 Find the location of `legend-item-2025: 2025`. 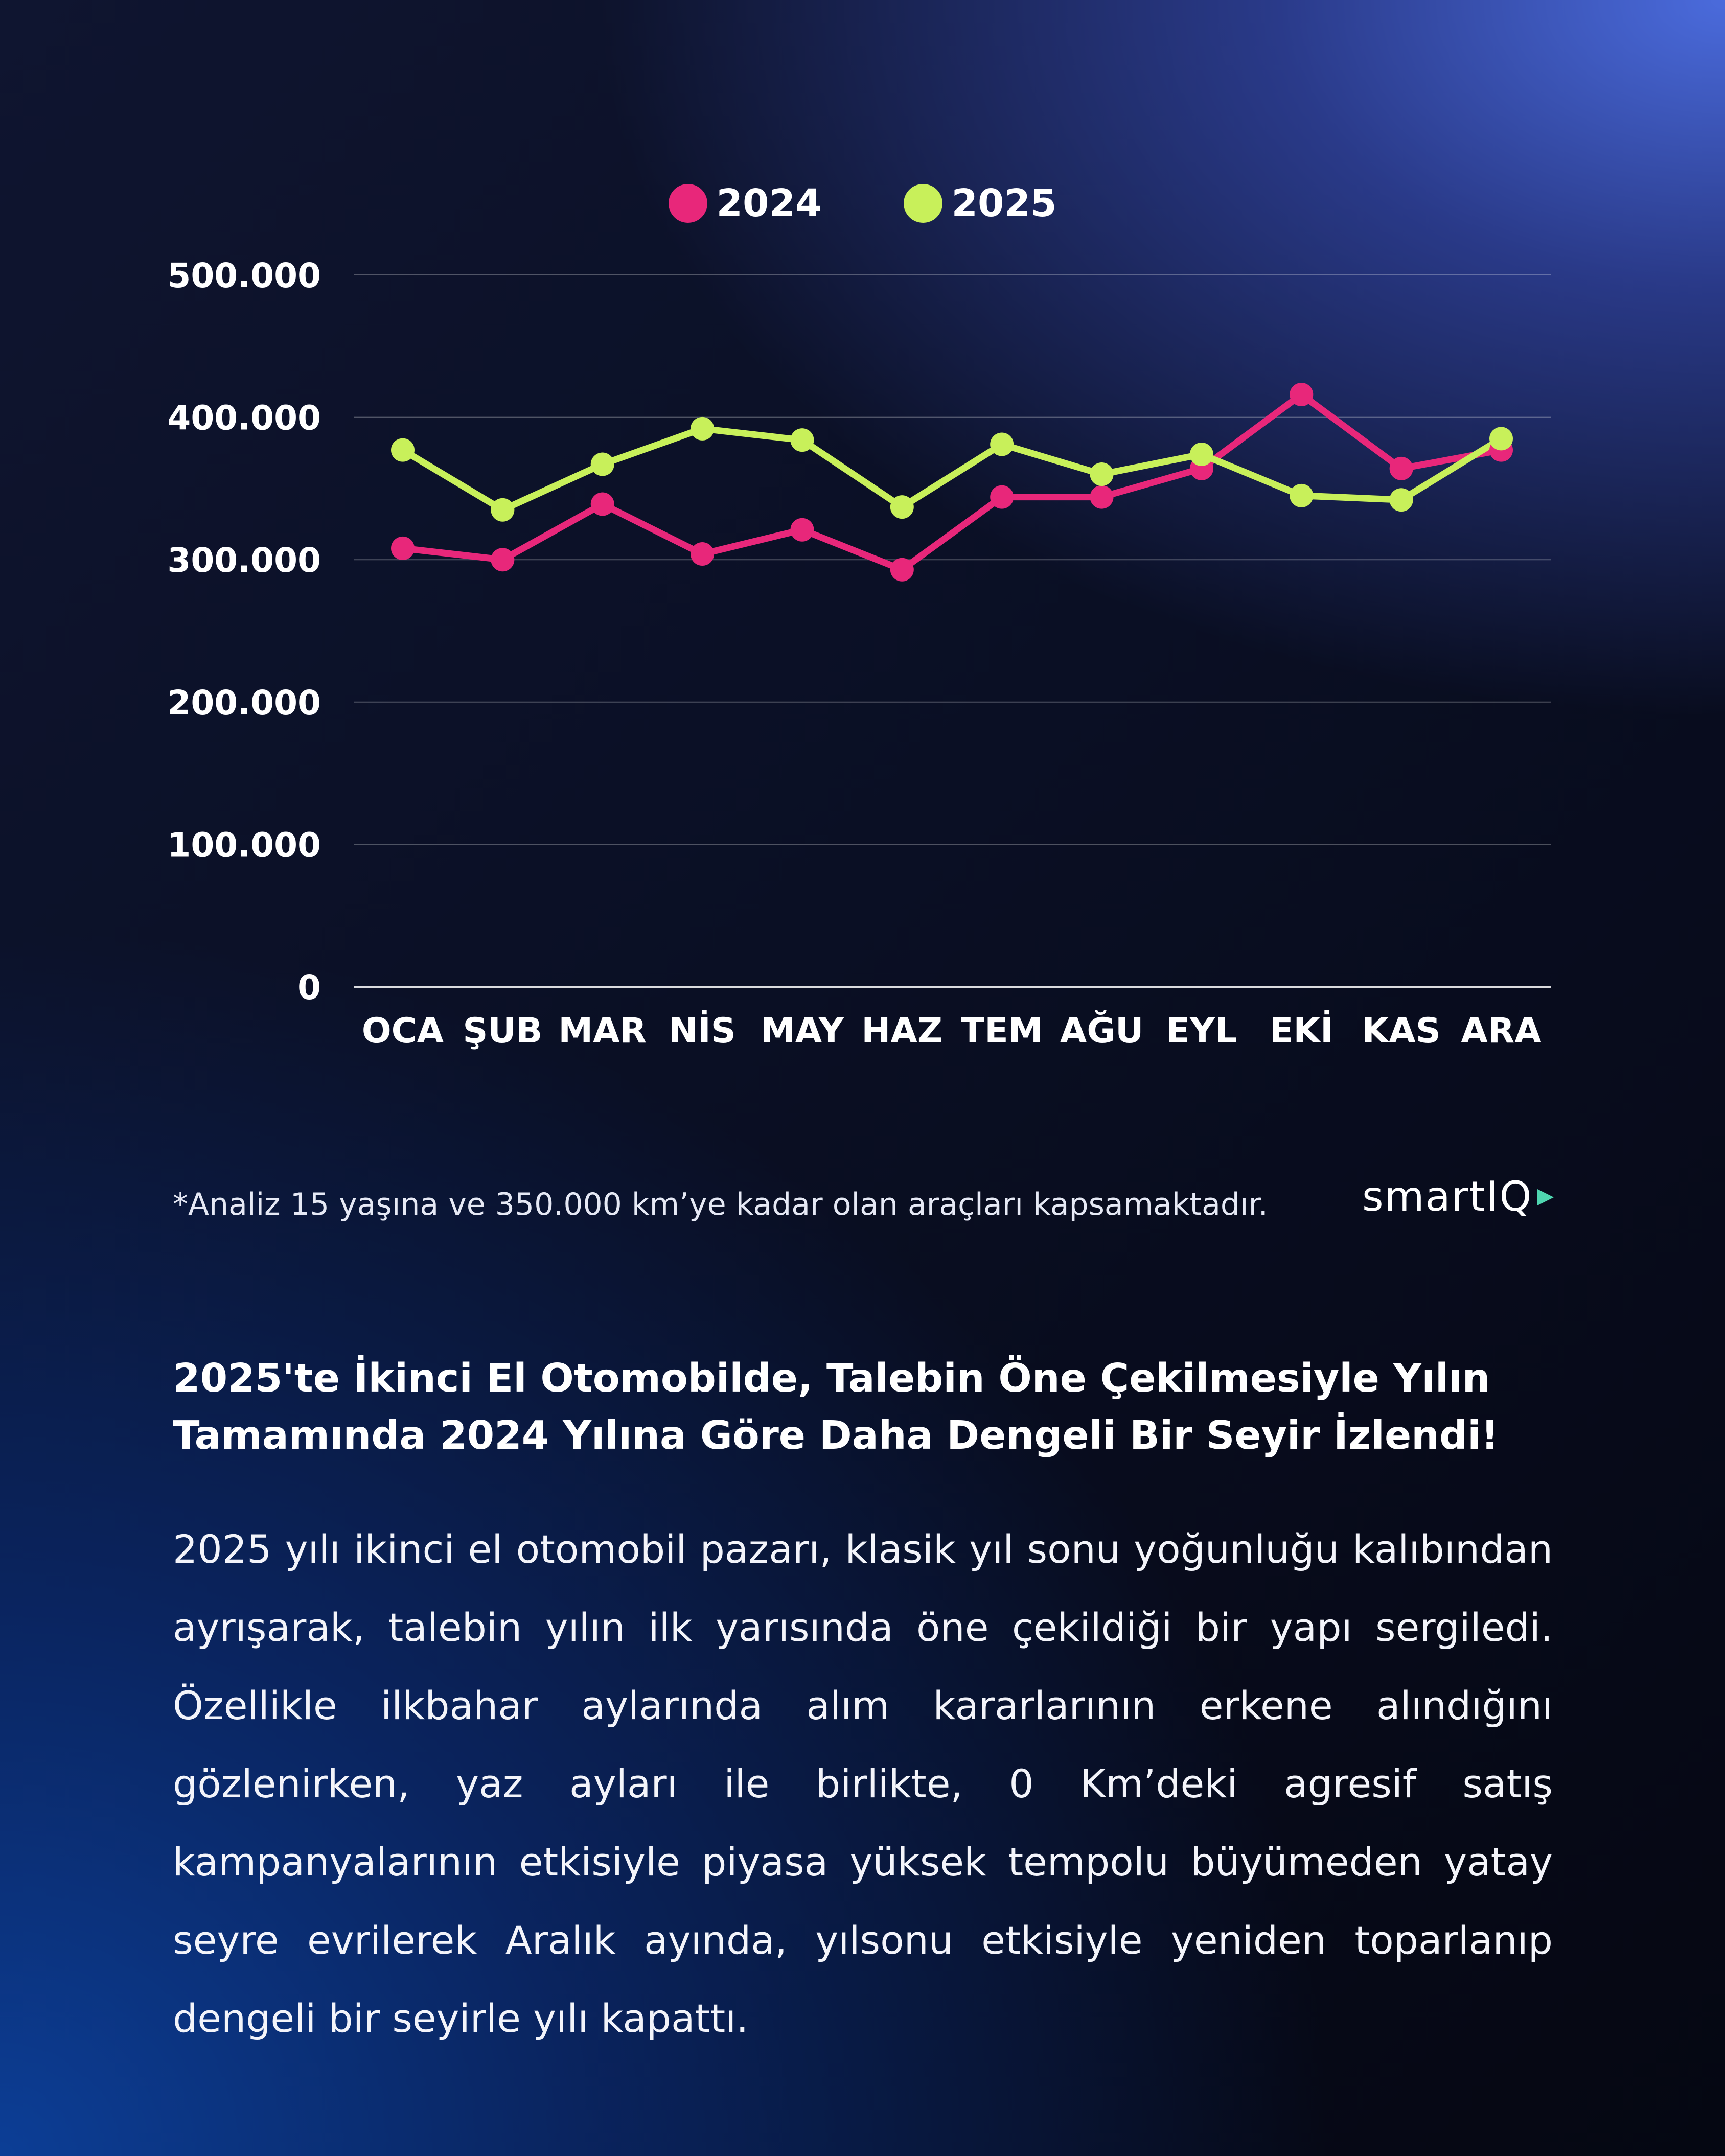

legend-item-2025: 2025 is located at coordinates (980, 203).